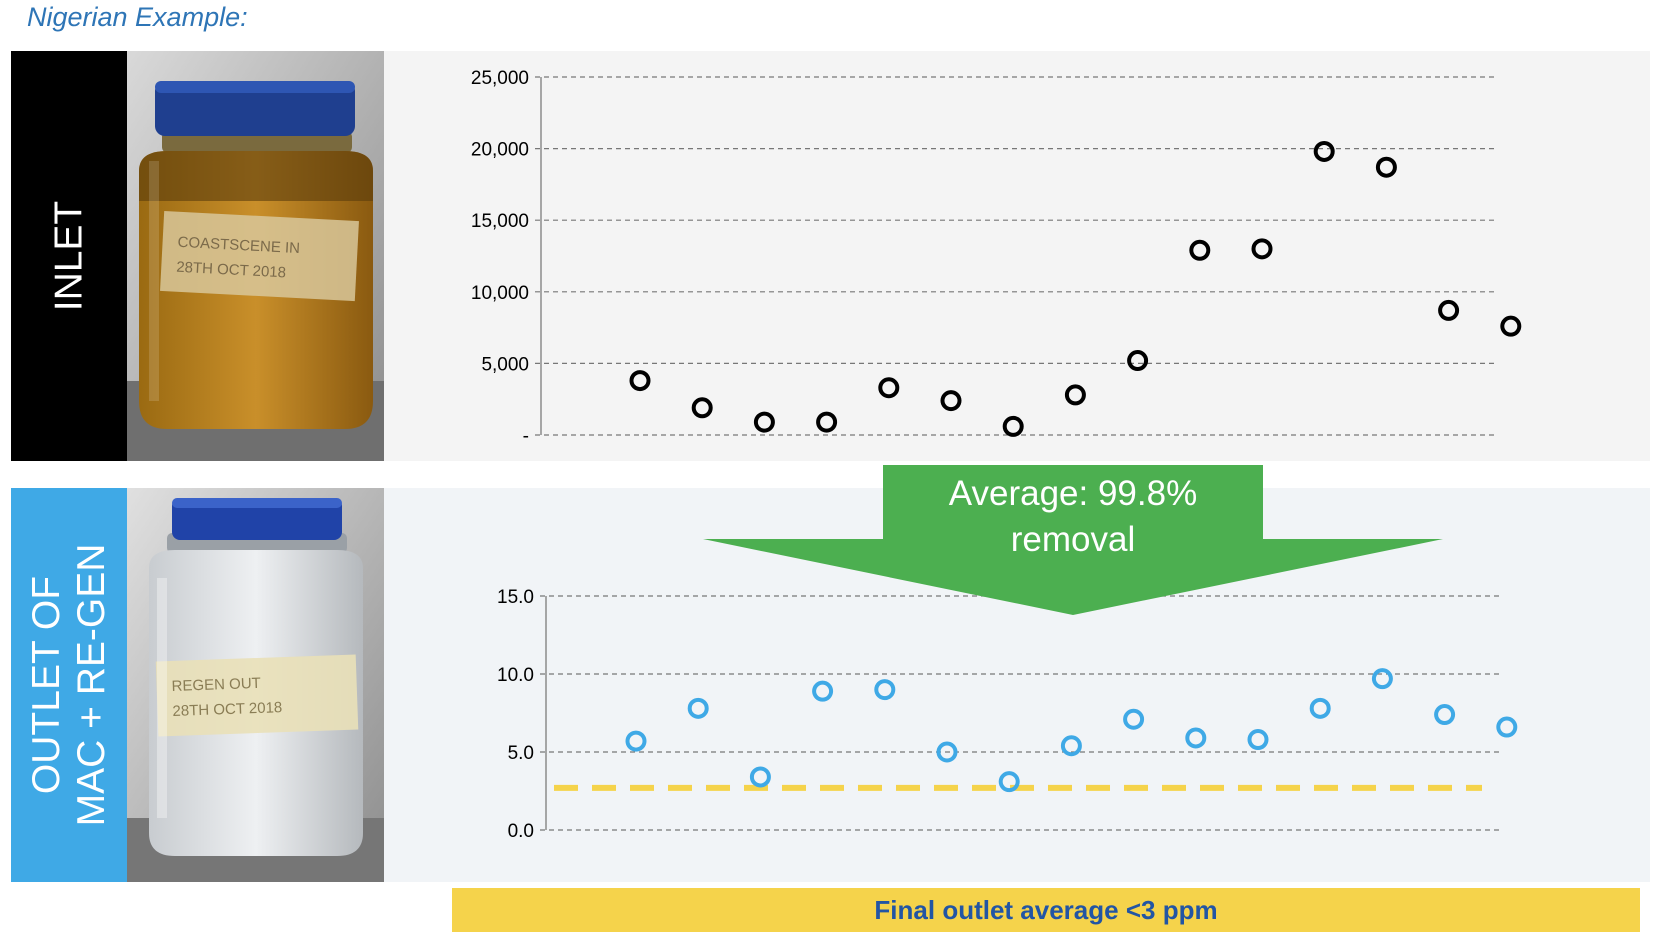  Describe the element at coordinates (46, 685) in the screenshot. I see `outlet-label-line1: OUTLET OF` at that location.